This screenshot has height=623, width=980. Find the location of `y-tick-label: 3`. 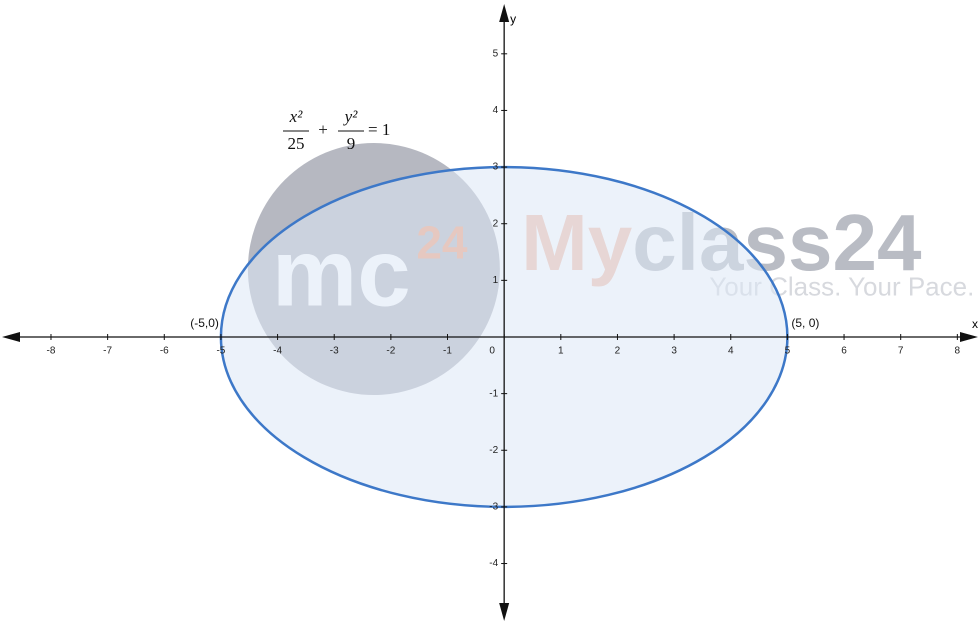

y-tick-label: 3 is located at coordinates (496, 167).